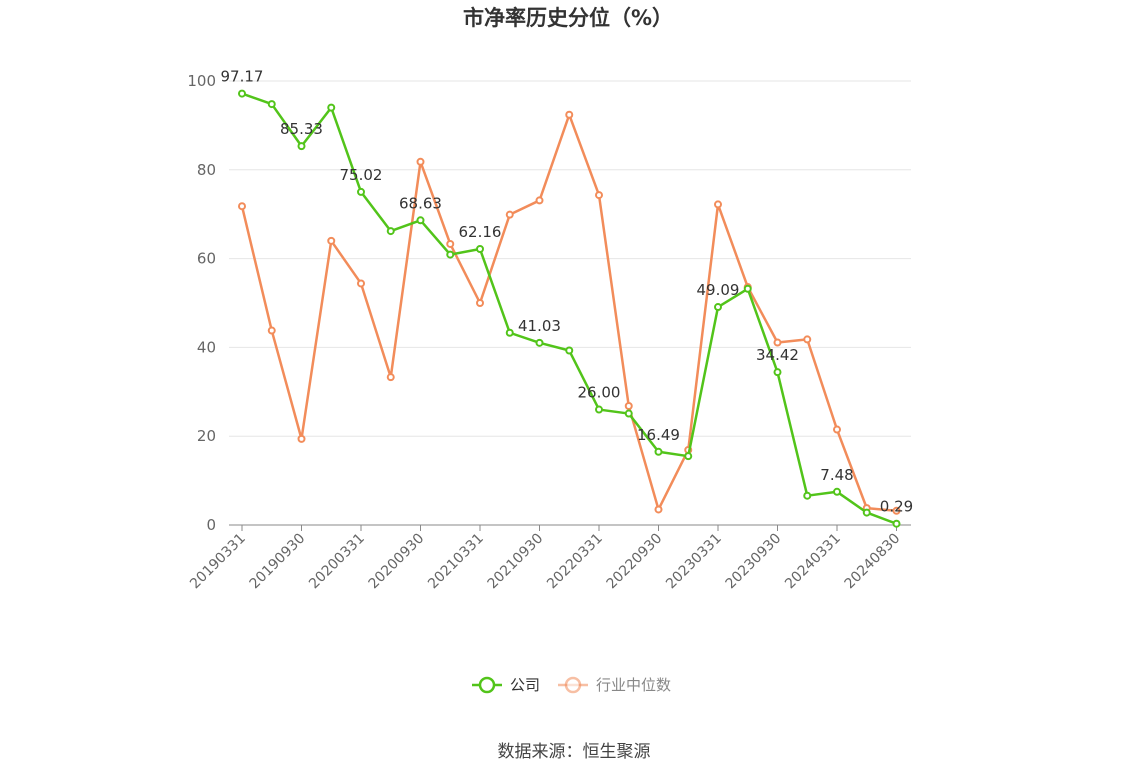 This screenshot has width=1147, height=776. Describe the element at coordinates (574, 752) in the screenshot. I see `data-source: 数据来源：恒生聚源` at that location.